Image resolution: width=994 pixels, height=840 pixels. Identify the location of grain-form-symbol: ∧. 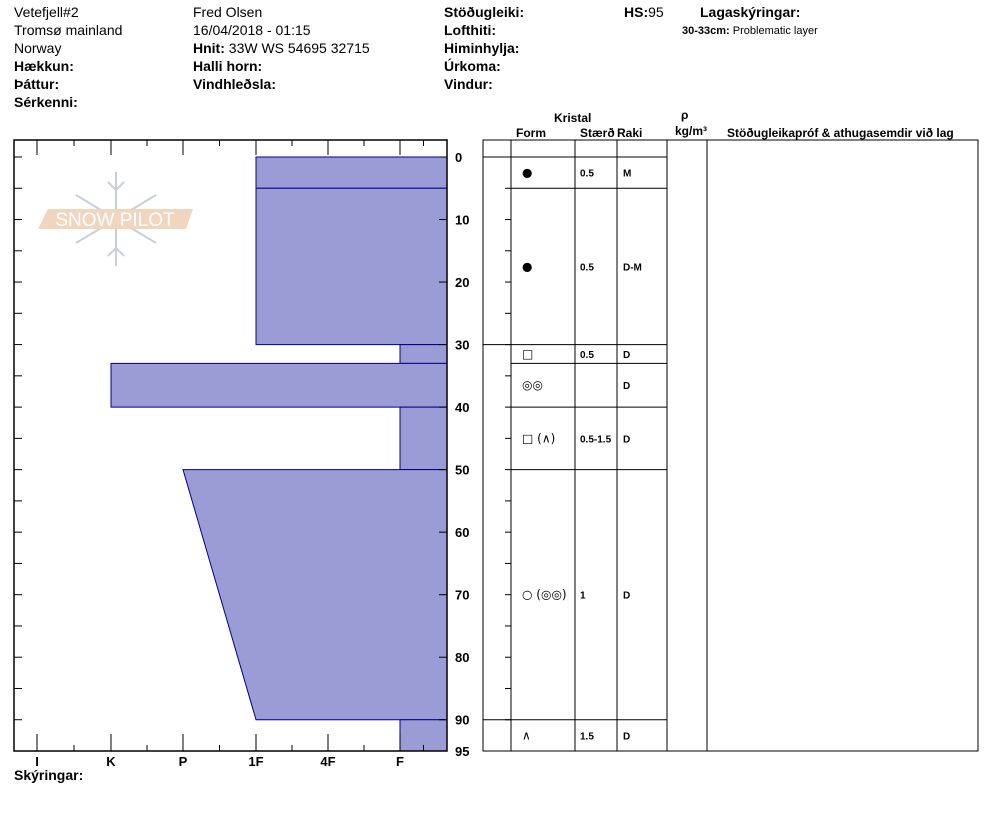
(526, 735).